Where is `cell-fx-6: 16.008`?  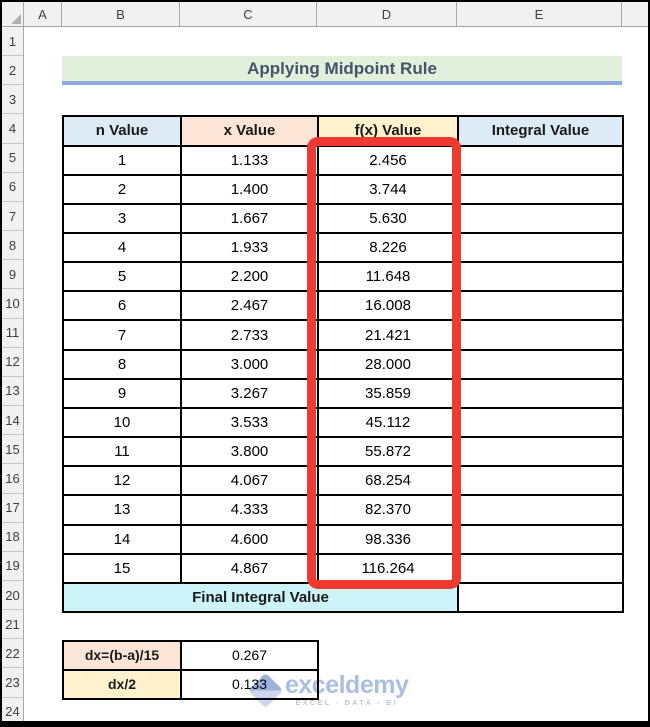 cell-fx-6: 16.008 is located at coordinates (389, 307).